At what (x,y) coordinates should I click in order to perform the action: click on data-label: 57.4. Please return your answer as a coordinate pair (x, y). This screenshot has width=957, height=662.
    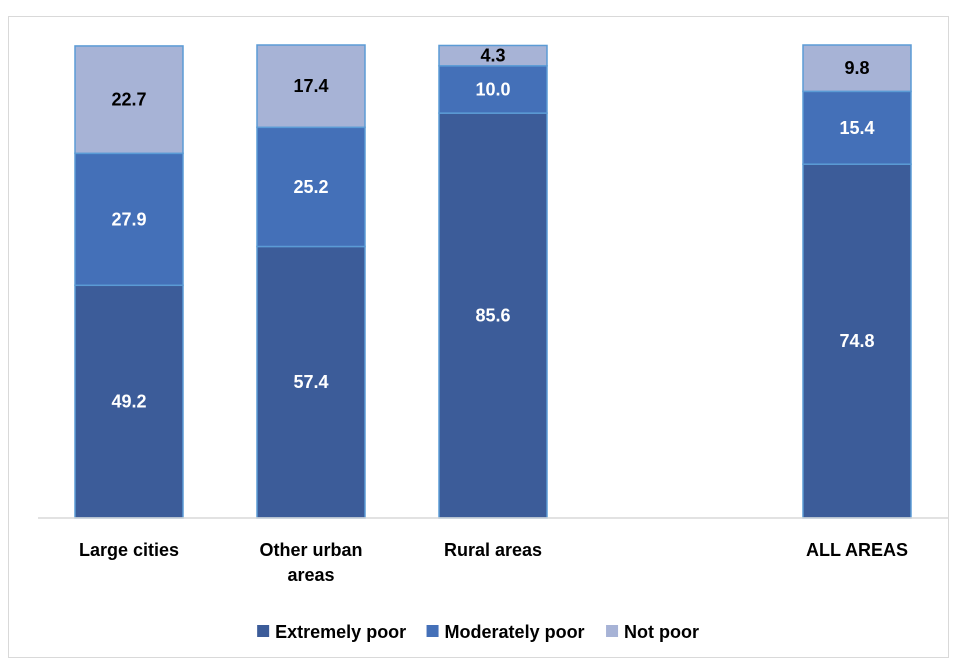
    Looking at the image, I should click on (310, 382).